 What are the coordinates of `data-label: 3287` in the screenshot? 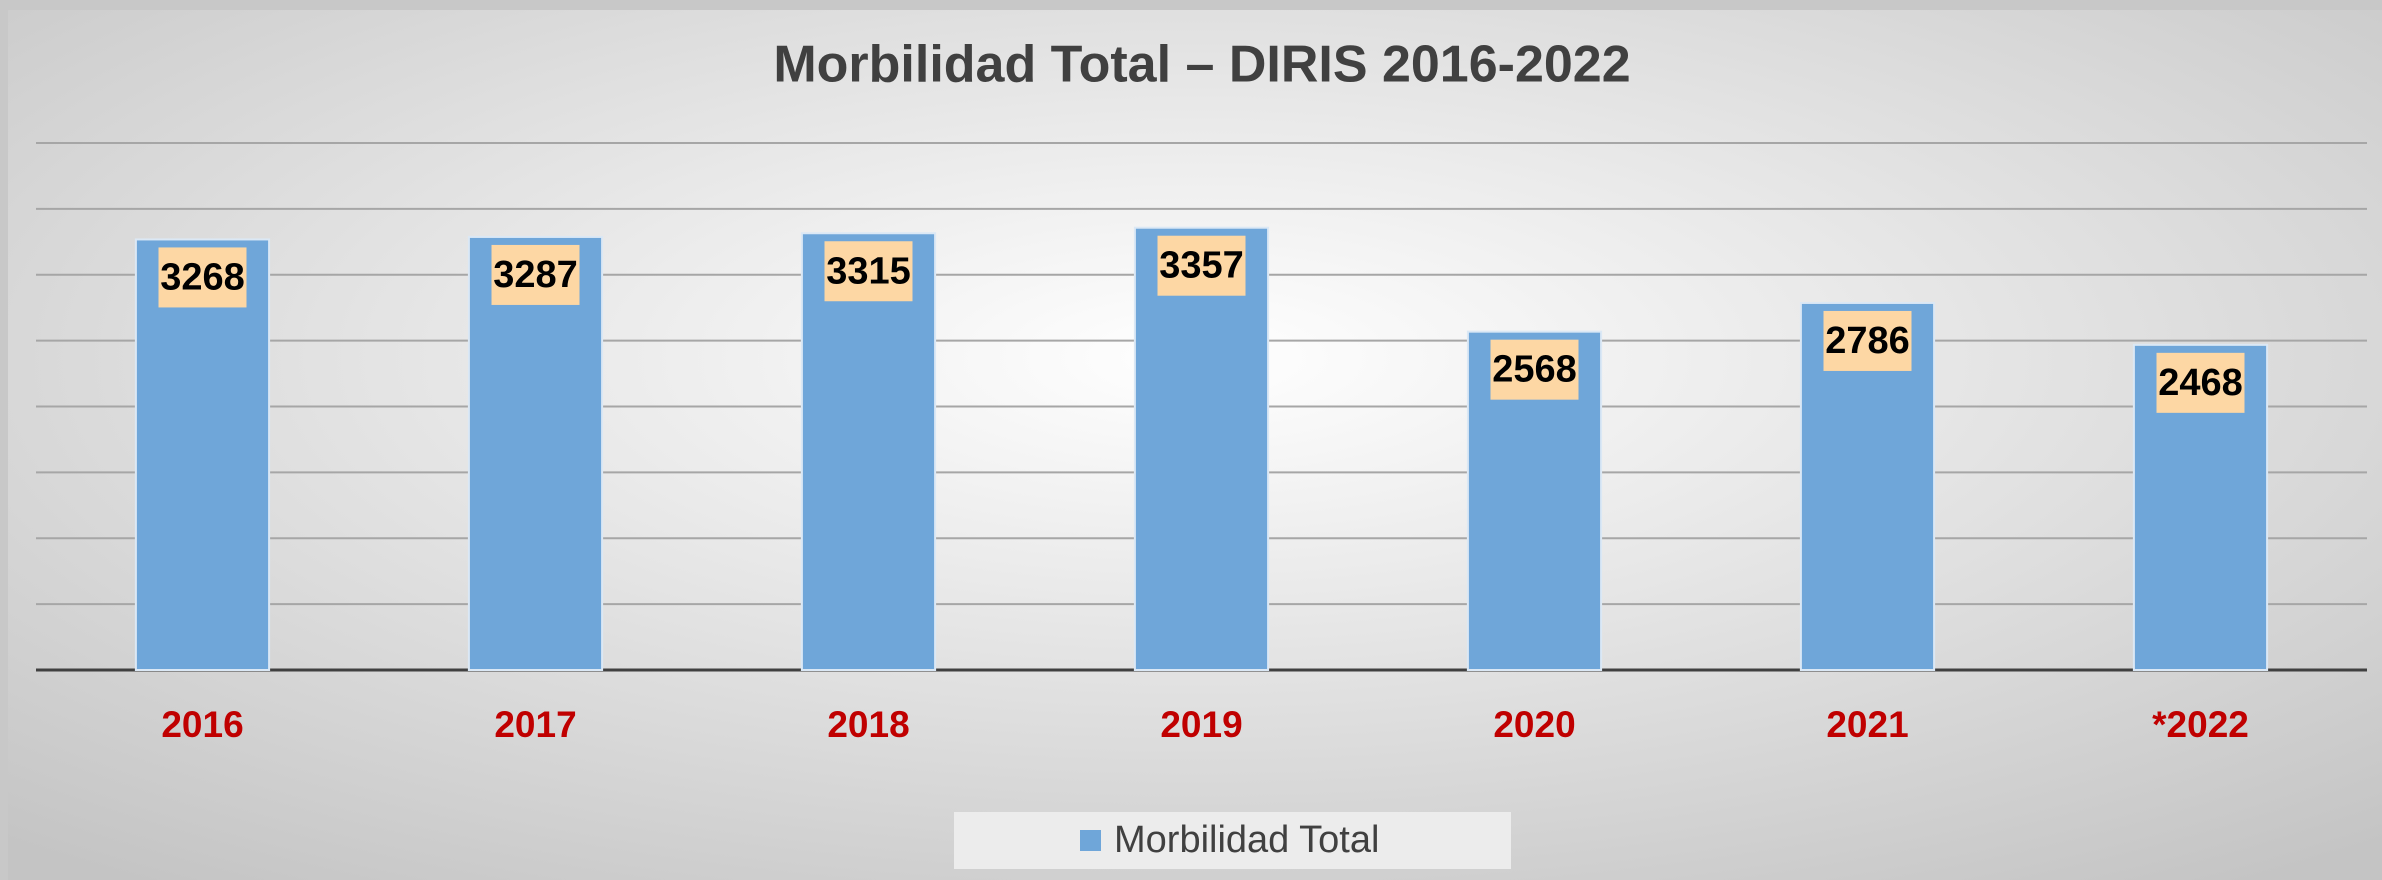 It's located at (535, 275).